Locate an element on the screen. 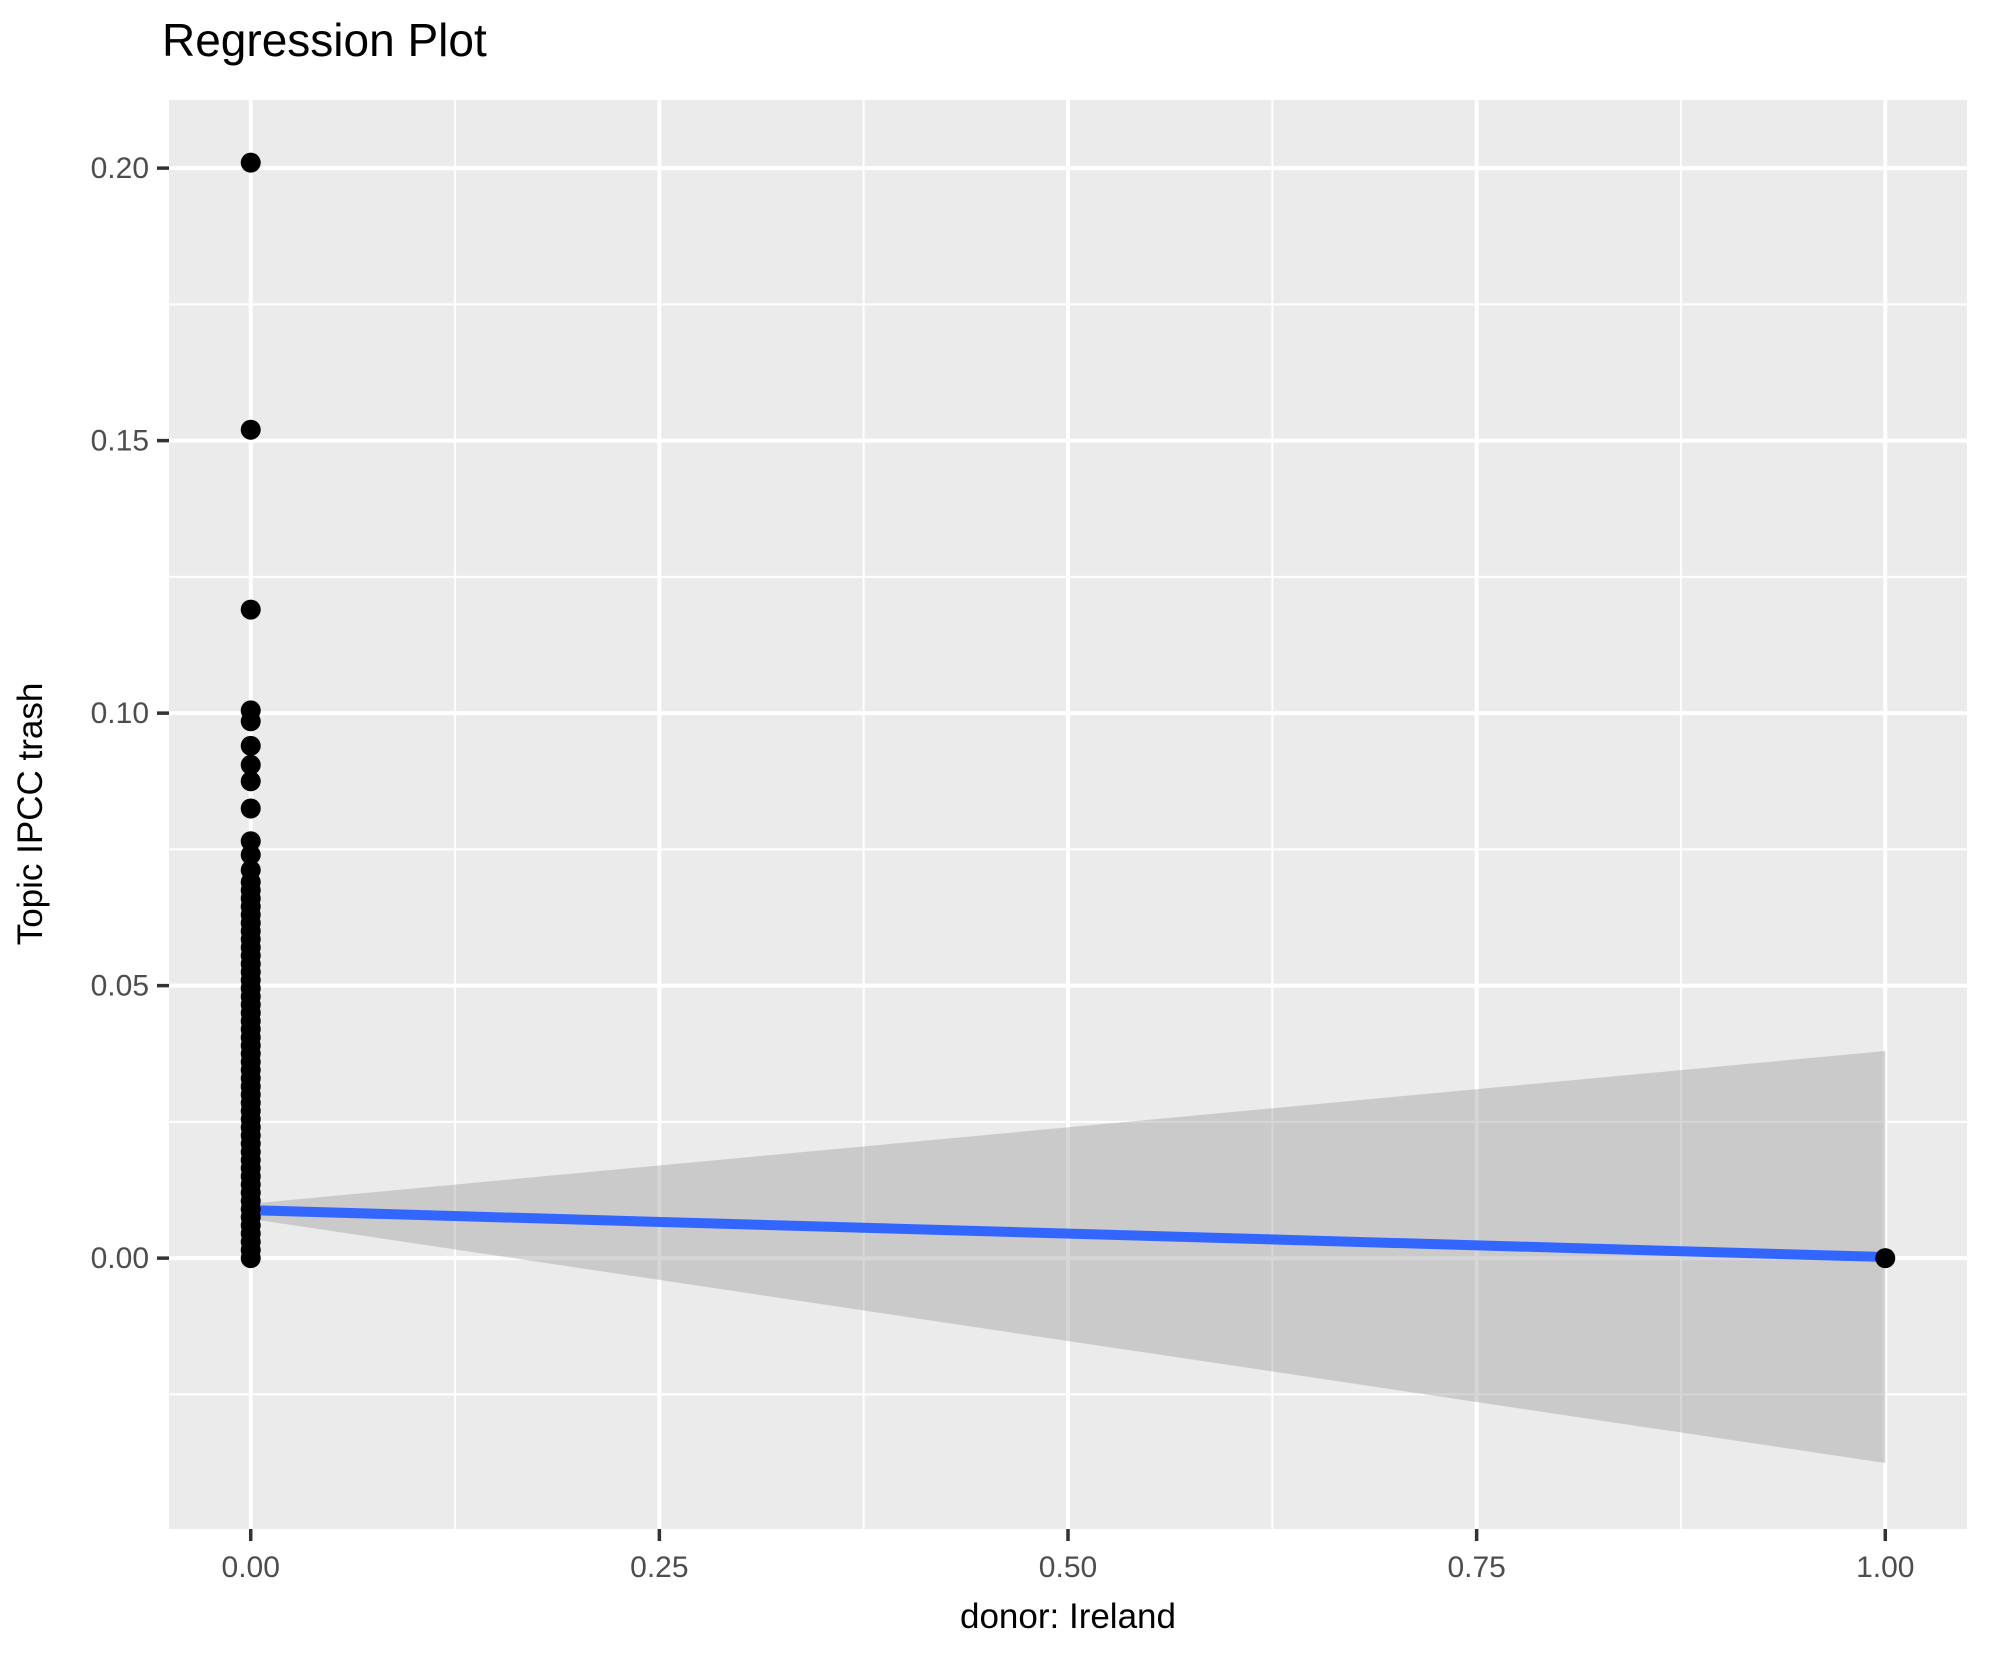 The image size is (1990, 1665). x-tick-label: 0.50 is located at coordinates (1068, 1567).